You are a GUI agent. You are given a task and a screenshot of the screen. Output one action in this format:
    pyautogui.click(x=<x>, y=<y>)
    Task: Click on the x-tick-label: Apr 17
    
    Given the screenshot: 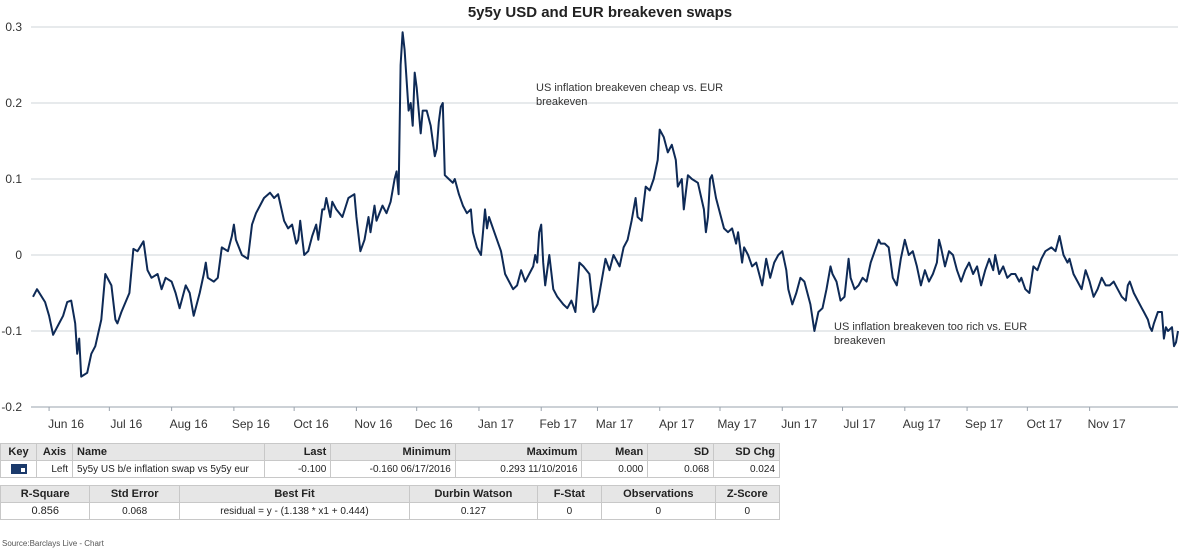 What is the action you would take?
    pyautogui.click(x=677, y=424)
    